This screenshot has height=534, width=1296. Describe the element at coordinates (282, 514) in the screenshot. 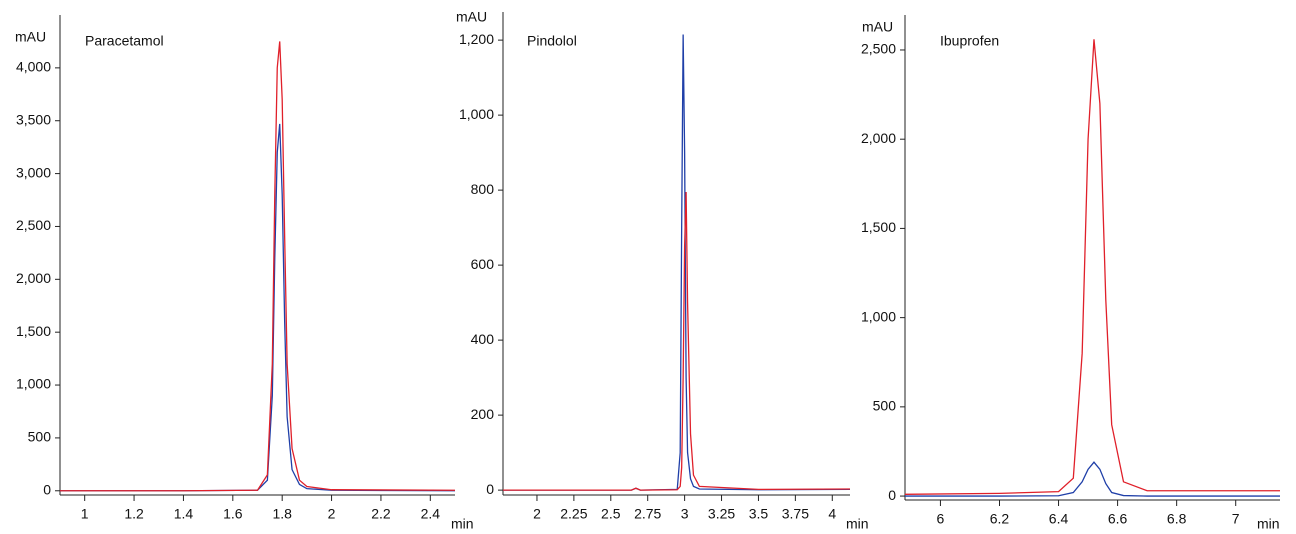

I see `x-tick-label: 1.8` at that location.